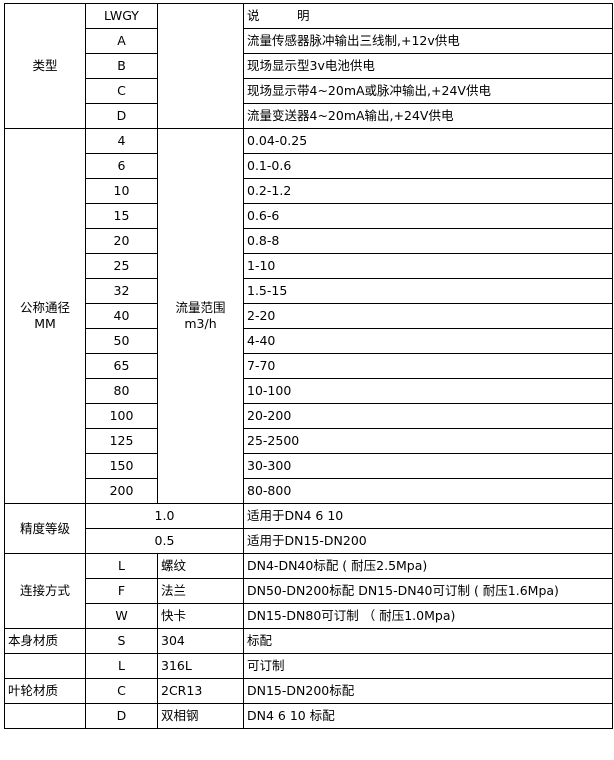  Describe the element at coordinates (33, 690) in the screenshot. I see `impeller-material-label-text: 叶轮材质` at that location.